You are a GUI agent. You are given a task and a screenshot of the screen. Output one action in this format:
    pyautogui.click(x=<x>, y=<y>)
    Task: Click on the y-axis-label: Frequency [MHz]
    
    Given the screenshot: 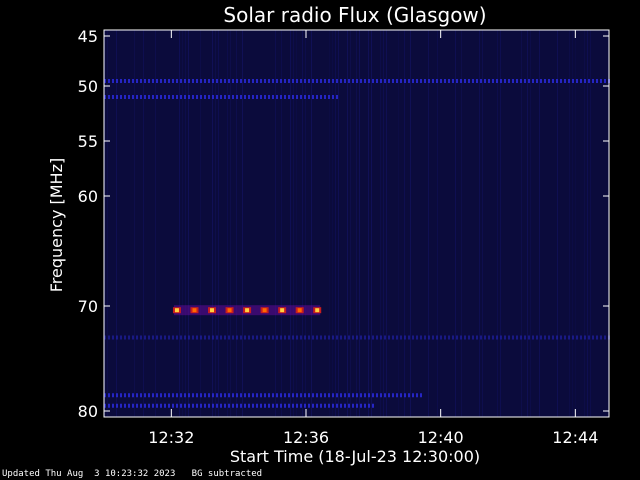 What is the action you would take?
    pyautogui.click(x=56, y=225)
    